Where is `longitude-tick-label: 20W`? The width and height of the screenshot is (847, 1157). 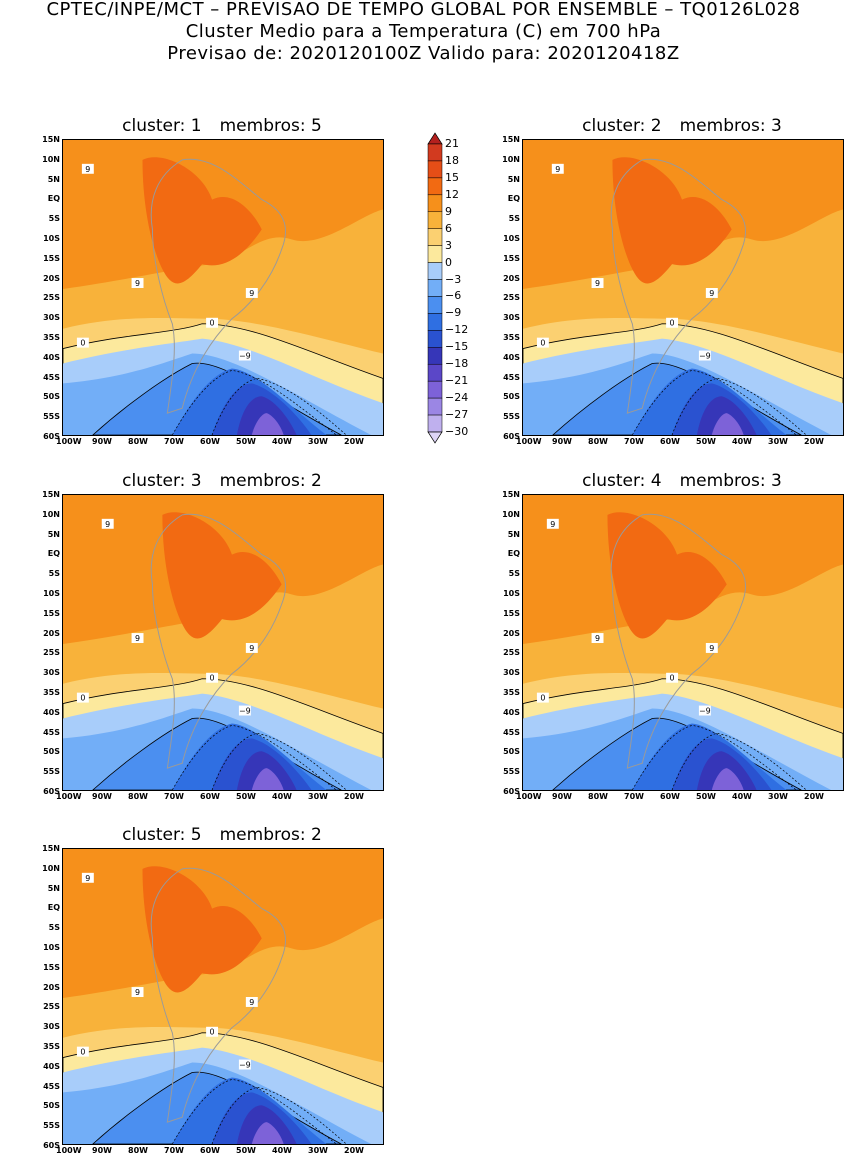
longitude-tick-label: 20W is located at coordinates (354, 796).